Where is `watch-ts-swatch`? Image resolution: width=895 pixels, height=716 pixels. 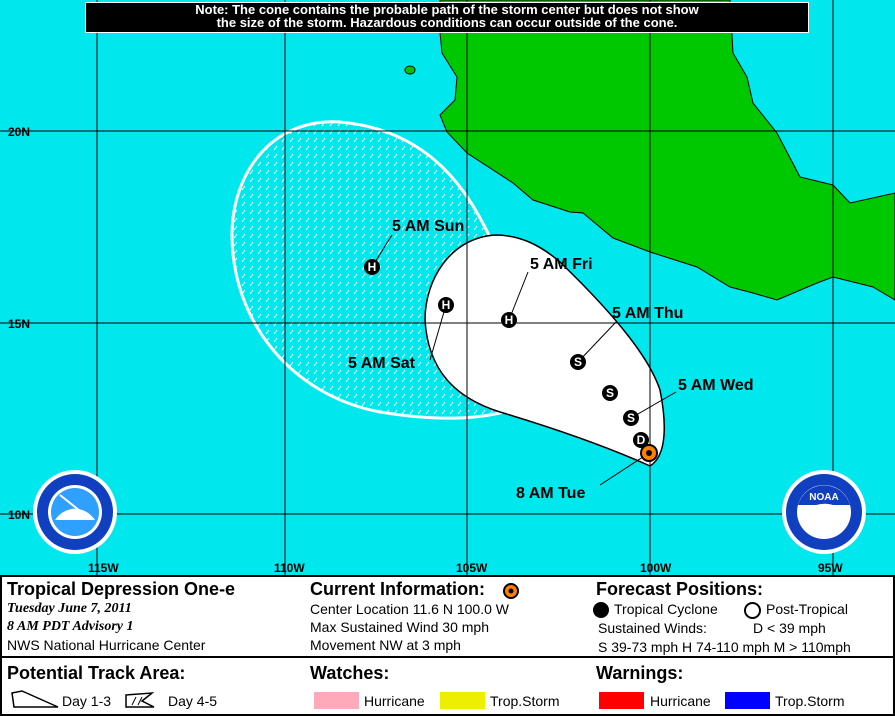 watch-ts-swatch is located at coordinates (462, 700).